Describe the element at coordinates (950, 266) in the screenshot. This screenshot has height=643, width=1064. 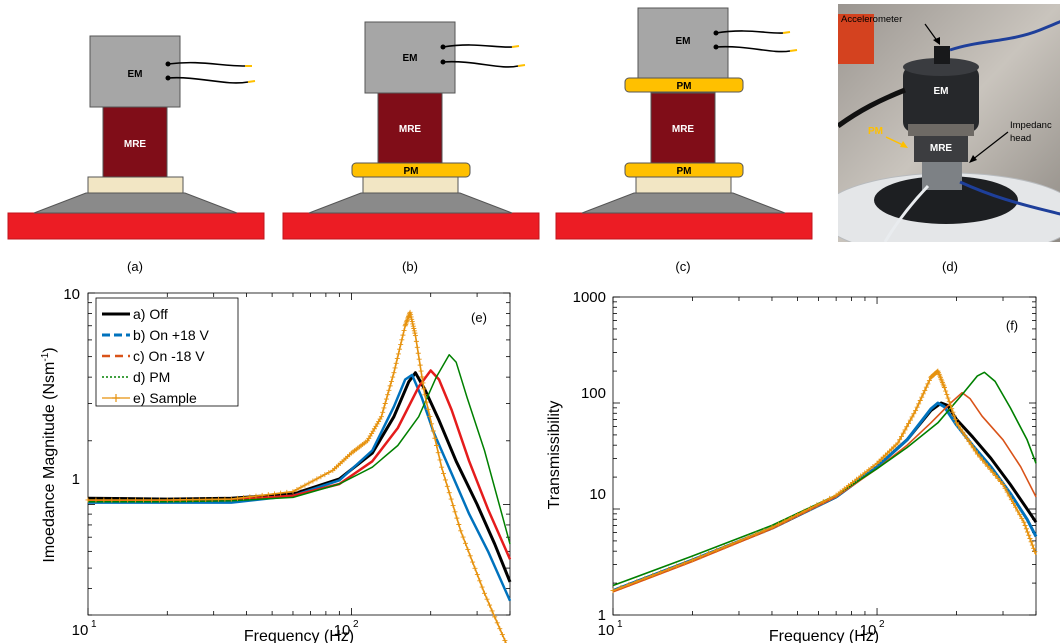
I see `panel-label-d: (d)` at that location.